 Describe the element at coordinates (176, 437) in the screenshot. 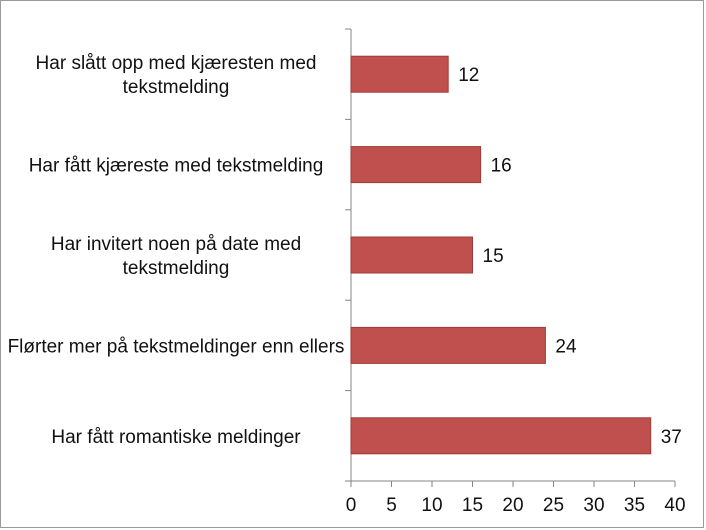

I see `category-label: Har fått romantiske meldinger` at that location.